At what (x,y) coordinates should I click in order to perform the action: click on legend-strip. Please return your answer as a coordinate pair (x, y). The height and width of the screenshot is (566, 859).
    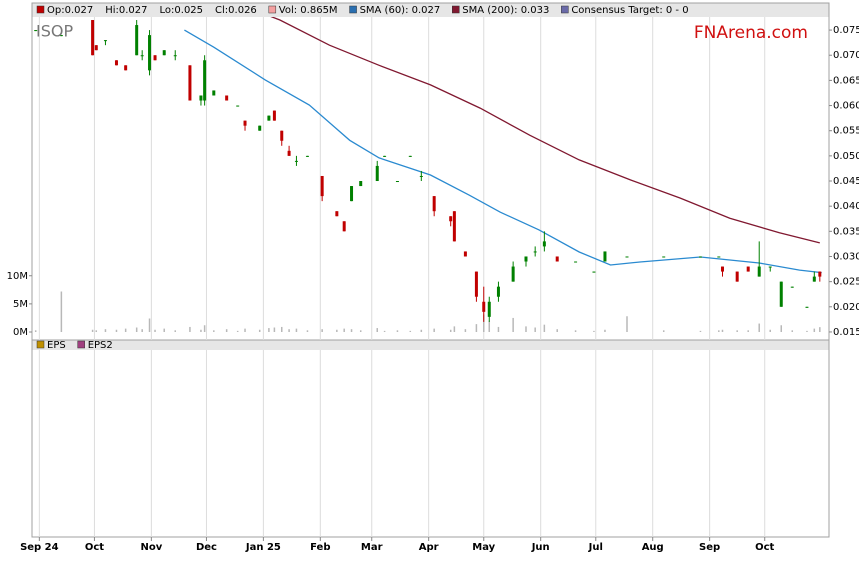
    Looking at the image, I should click on (430, 10).